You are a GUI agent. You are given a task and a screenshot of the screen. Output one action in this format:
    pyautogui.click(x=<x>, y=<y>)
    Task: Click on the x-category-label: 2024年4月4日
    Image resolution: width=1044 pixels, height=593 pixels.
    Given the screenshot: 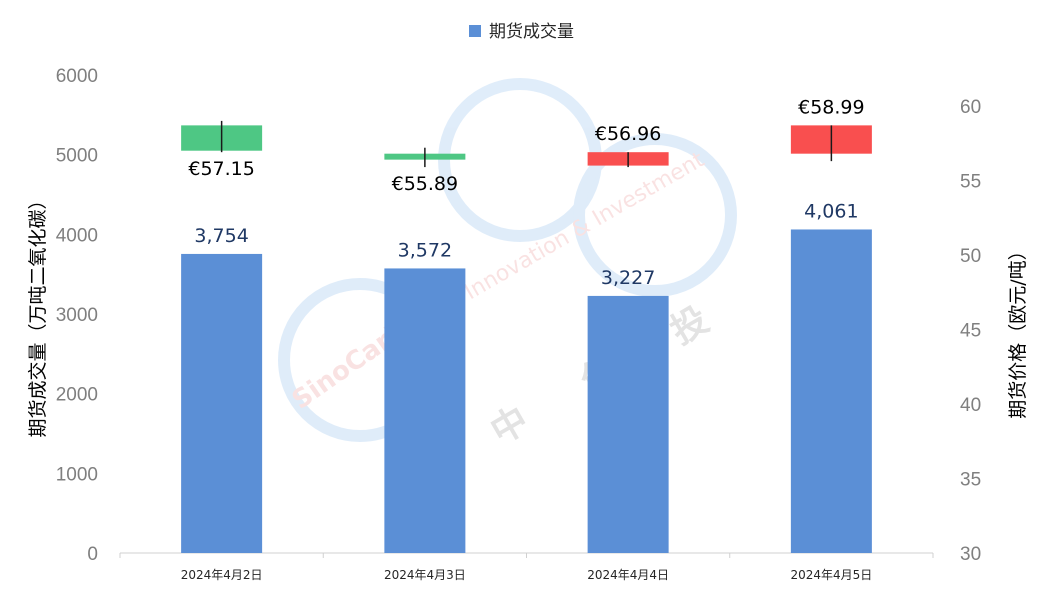 What is the action you would take?
    pyautogui.click(x=628, y=575)
    